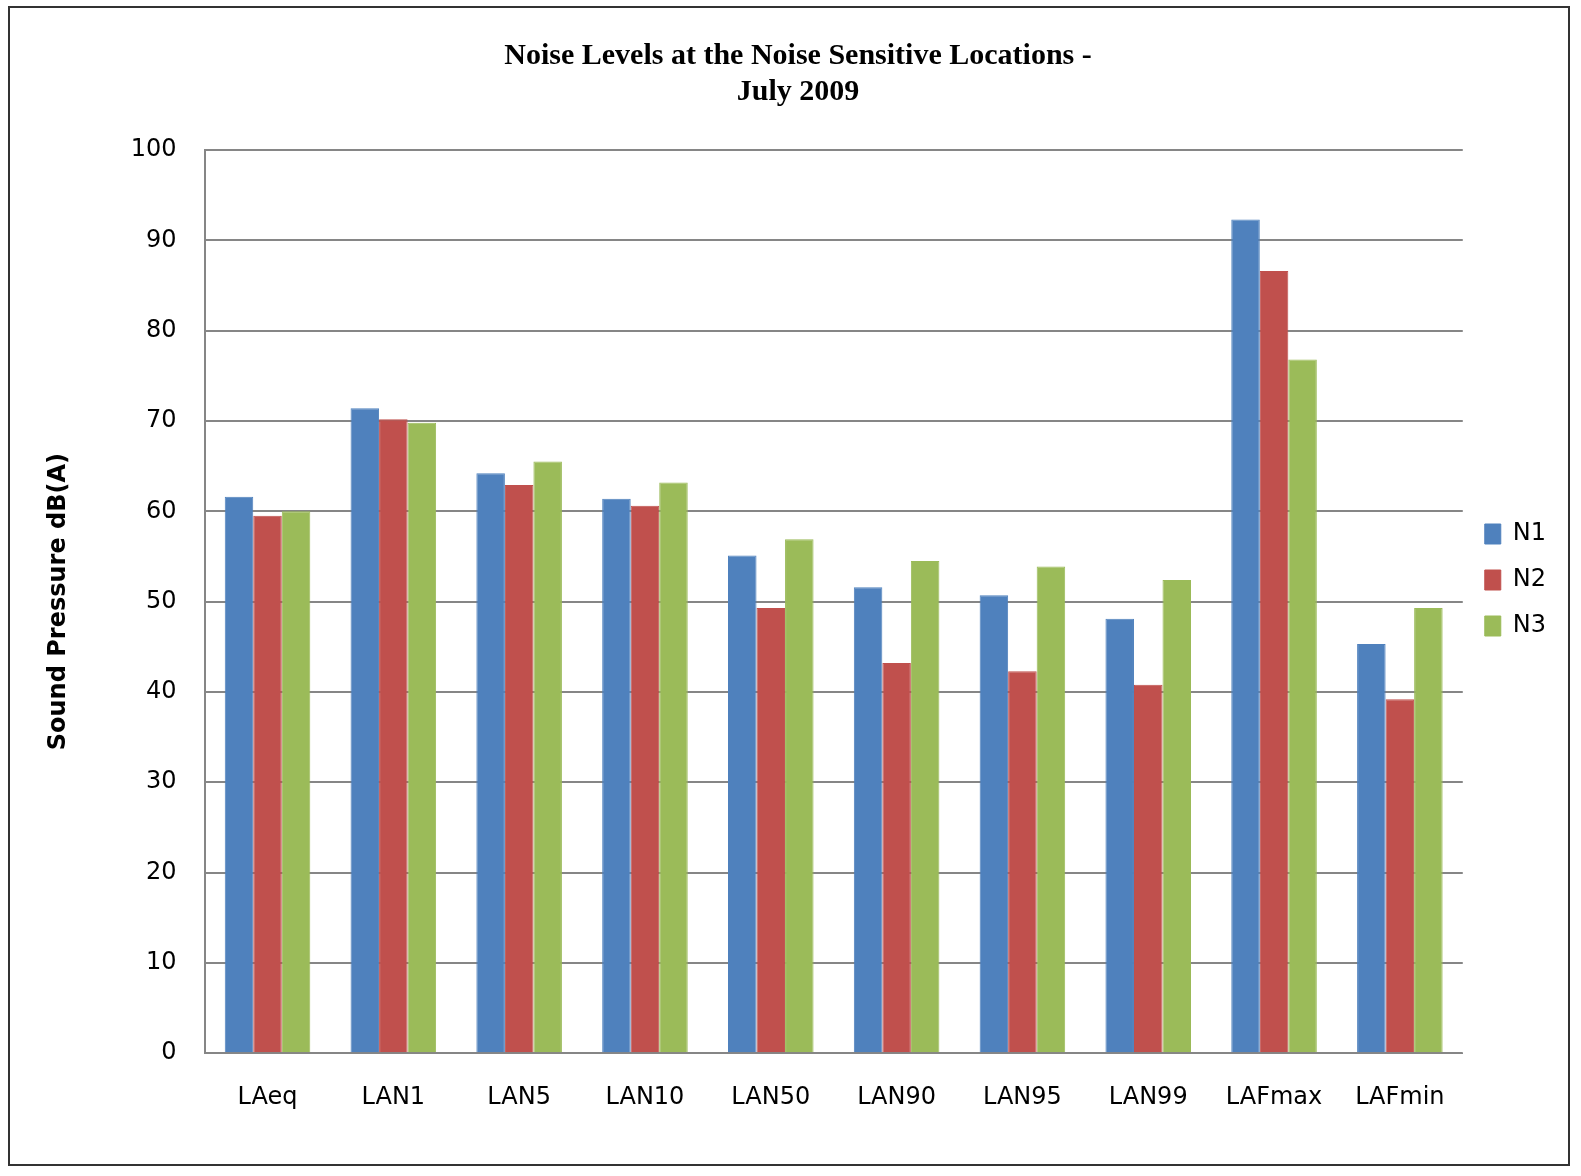 This screenshot has height=1176, width=1581. What do you see at coordinates (1274, 1095) in the screenshot?
I see `x-tick-label: LAFmax` at bounding box center [1274, 1095].